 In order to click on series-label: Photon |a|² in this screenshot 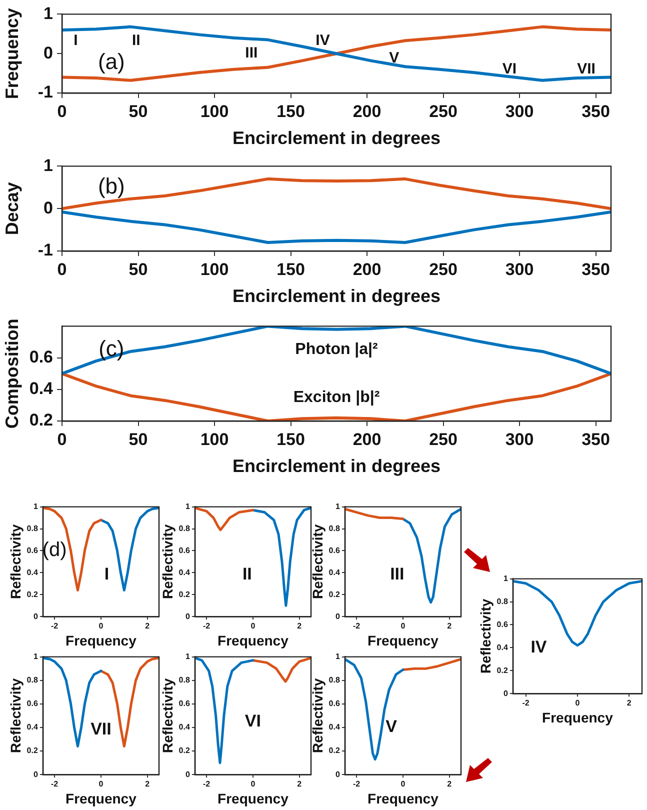, I will do `click(336, 349)`.